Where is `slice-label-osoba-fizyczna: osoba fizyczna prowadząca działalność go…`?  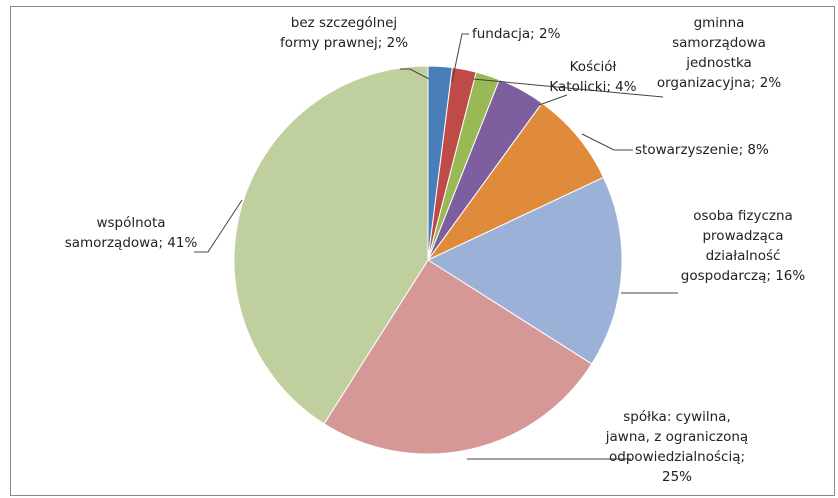 slice-label-osoba-fizyczna: osoba fizyczna prowadząca działalność go… is located at coordinates (743, 246).